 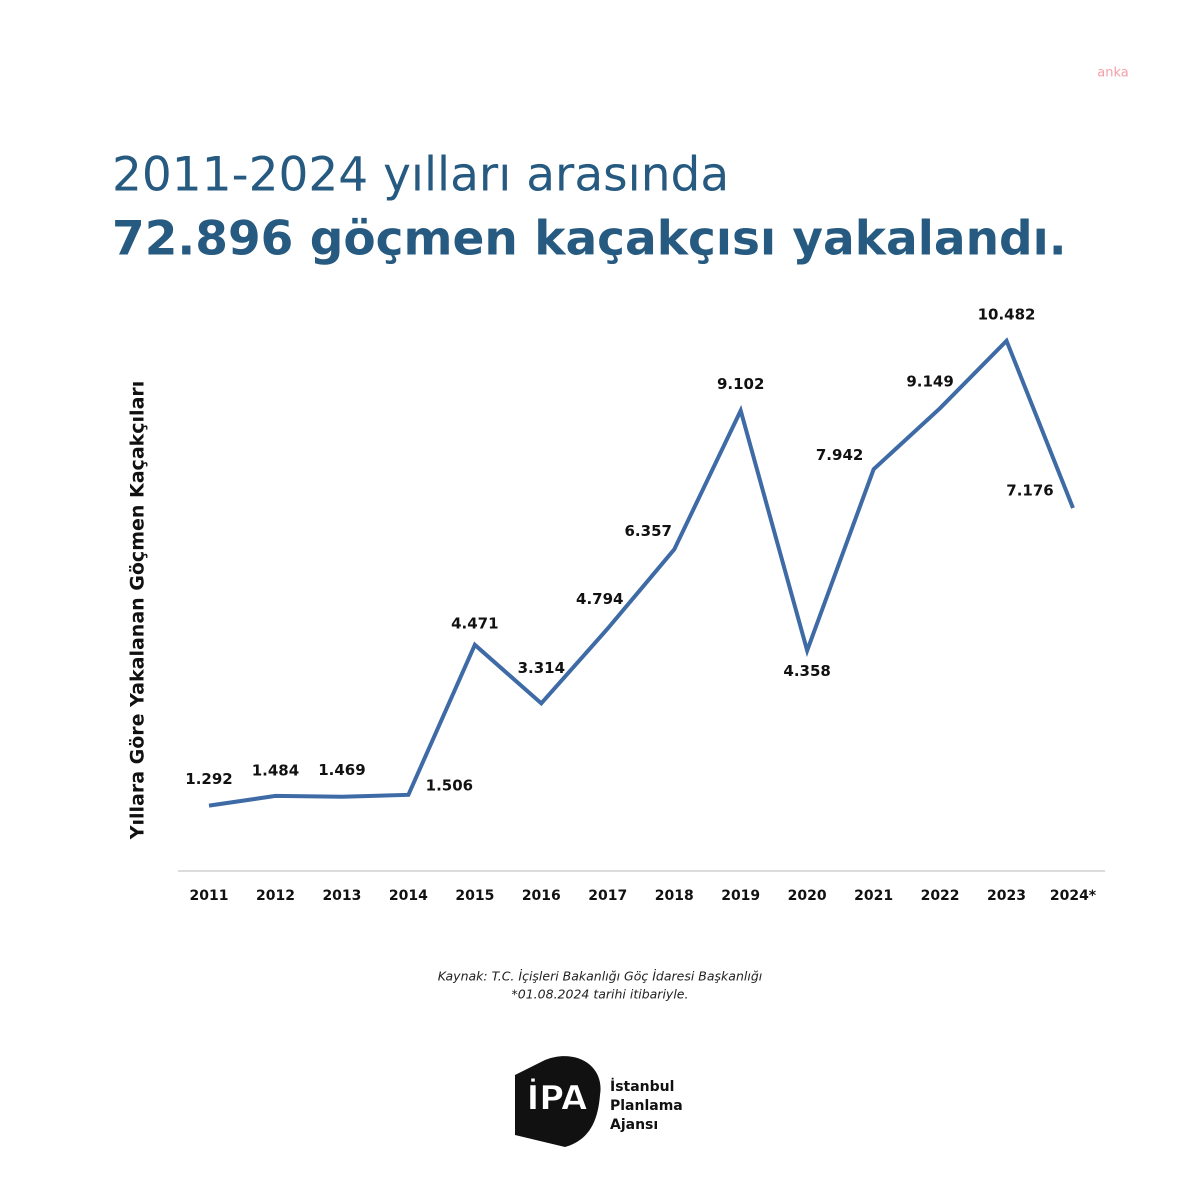 What do you see at coordinates (940, 896) in the screenshot?
I see `x-tick-label: 2022` at bounding box center [940, 896].